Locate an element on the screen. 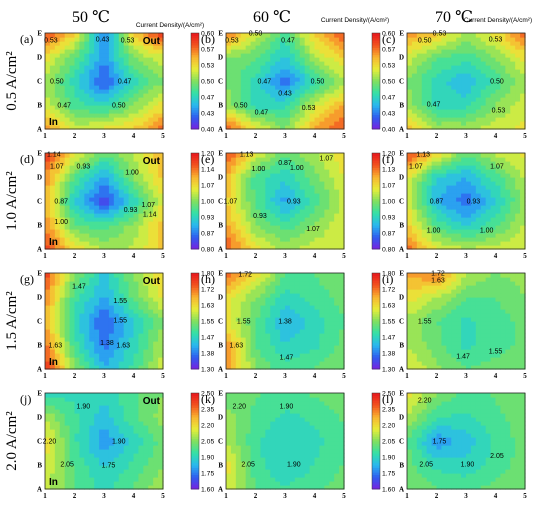 The image size is (550, 512). y-tick-label: E is located at coordinates (401, 154).